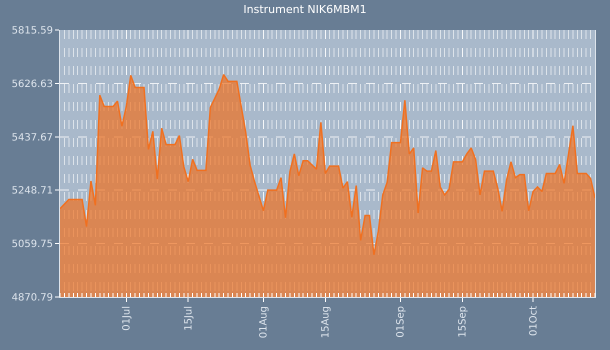  What do you see at coordinates (326, 322) in the screenshot?
I see `x-tick-label: 15Aug` at bounding box center [326, 322].